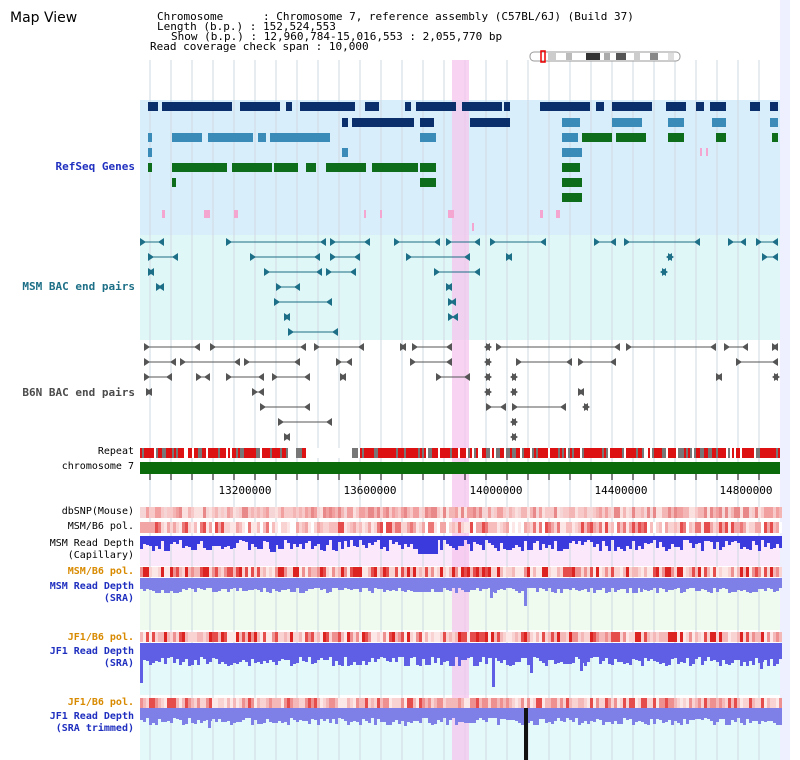 Image resolution: width=800 pixels, height=760 pixels. I want to click on read-depth-spike, so click(526, 734).